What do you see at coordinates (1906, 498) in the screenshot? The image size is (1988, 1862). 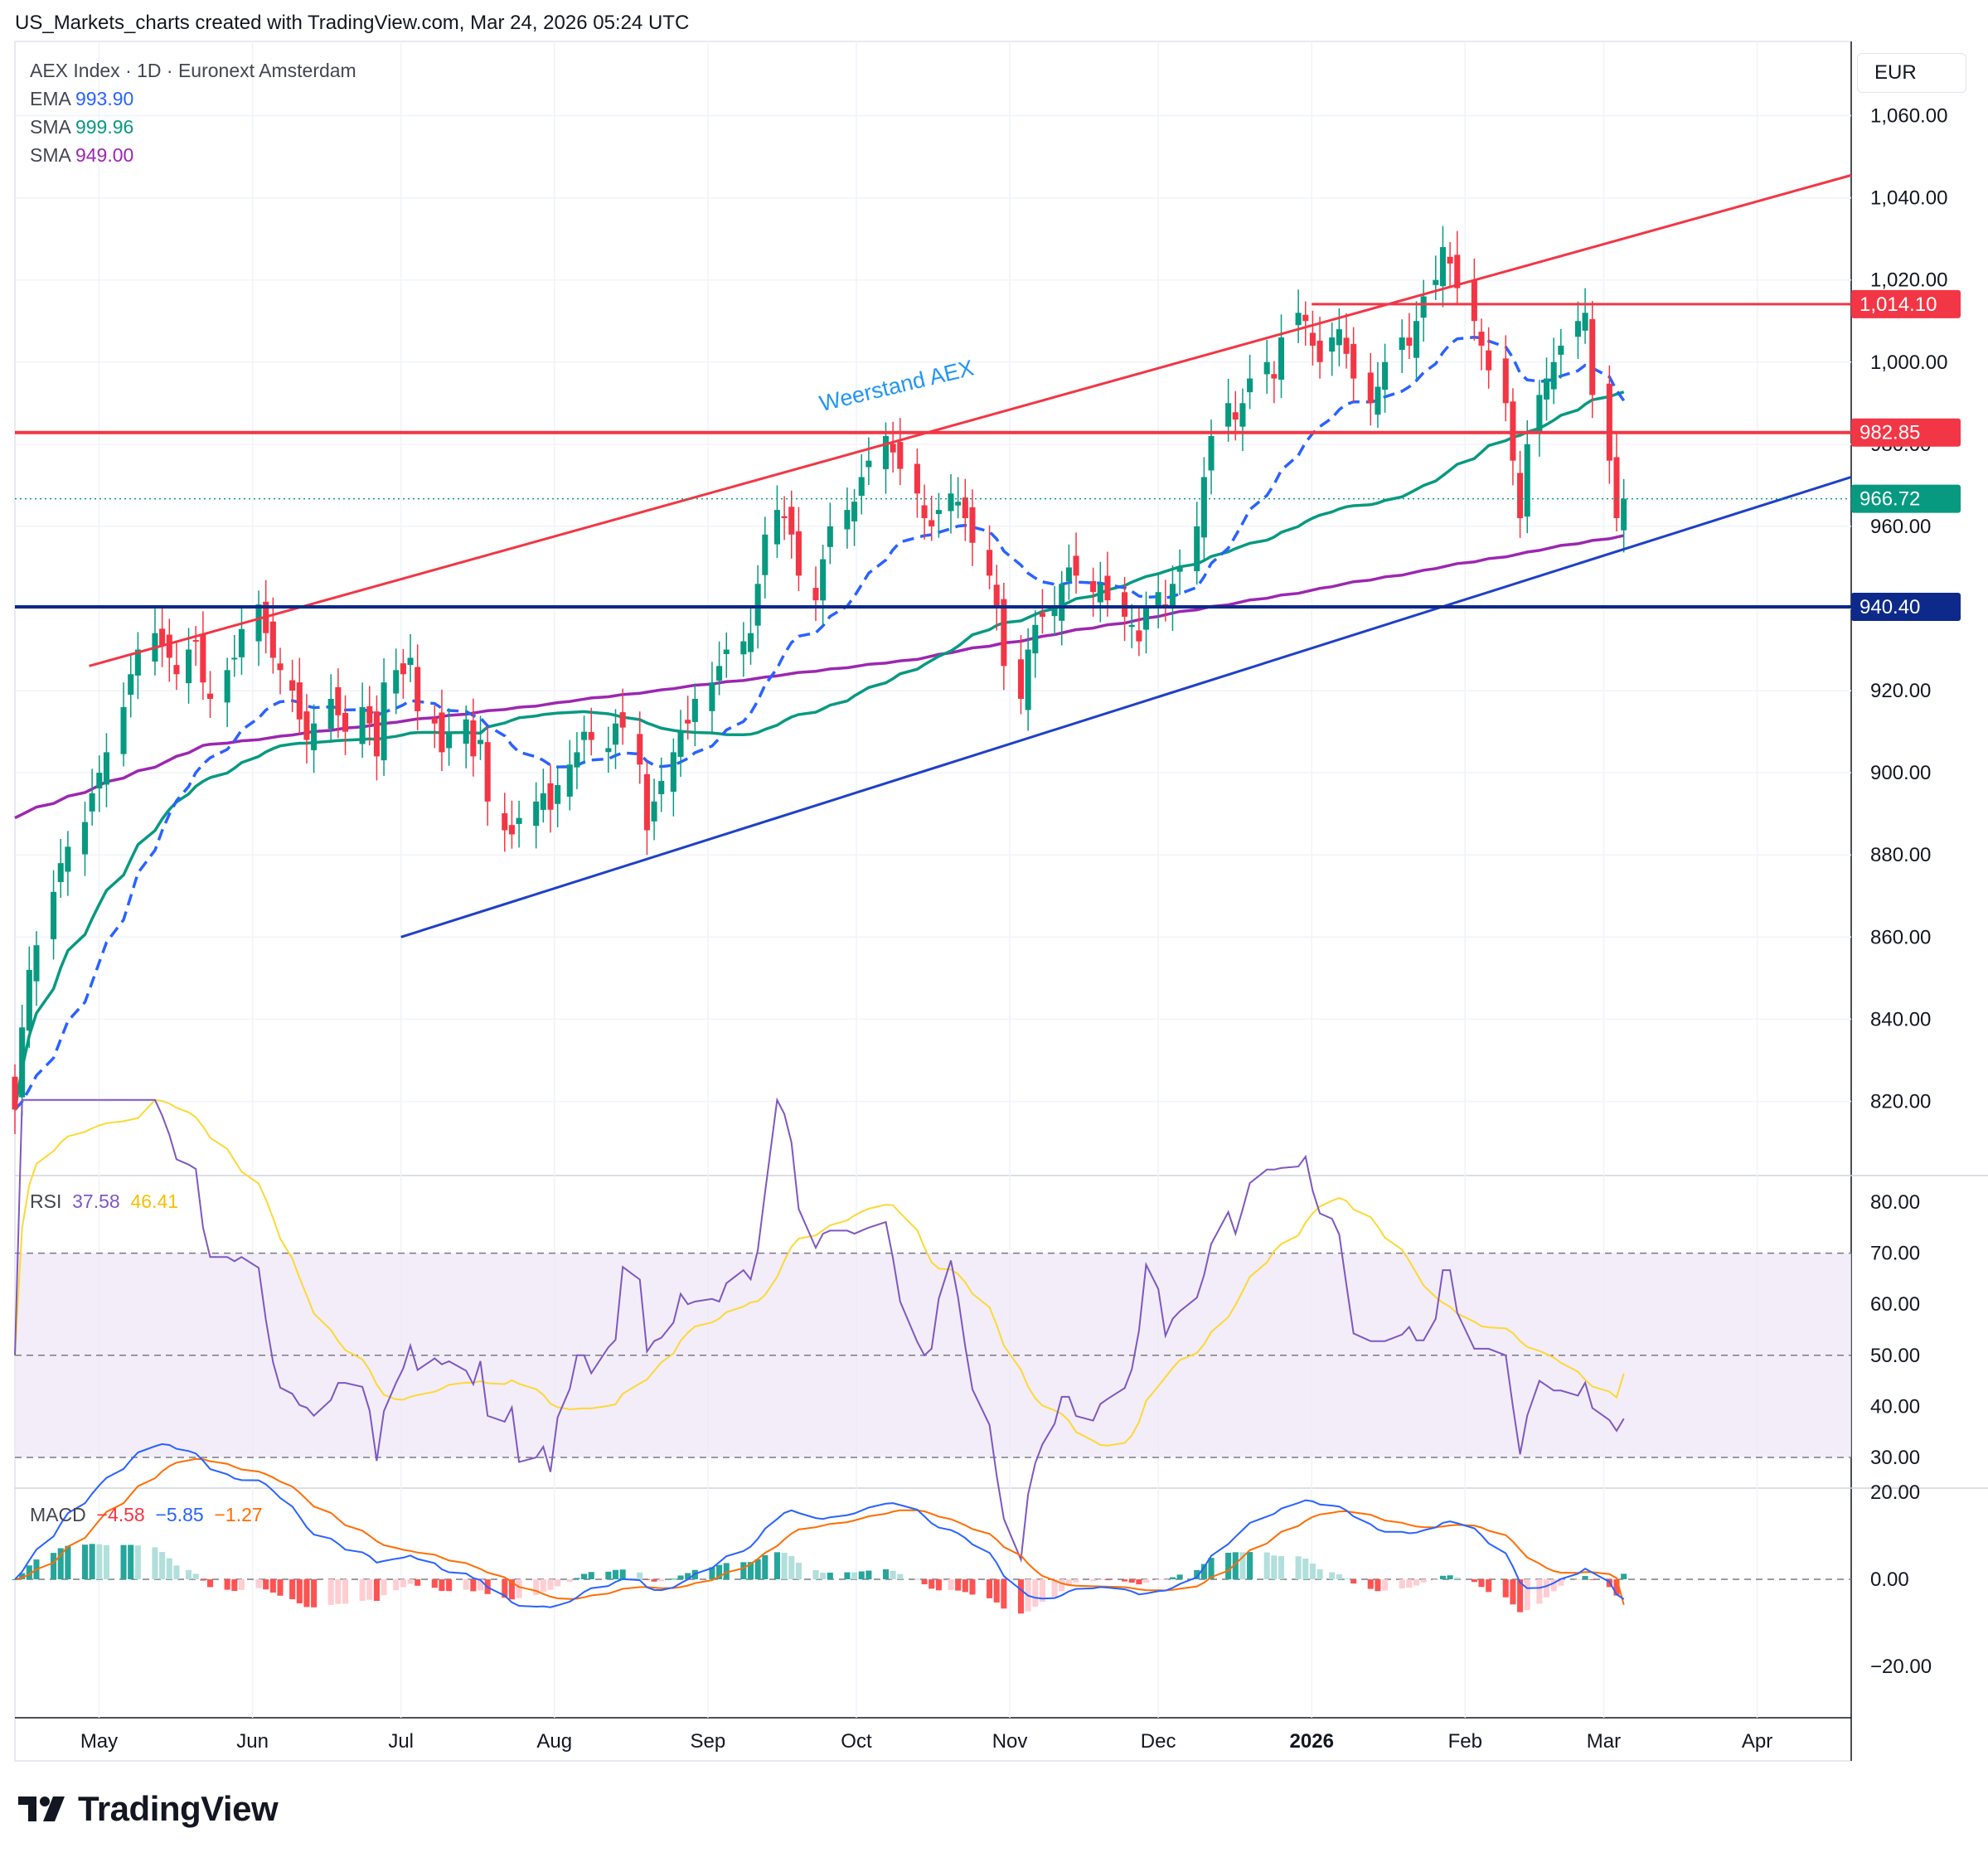 I see `price-label-bg` at bounding box center [1906, 498].